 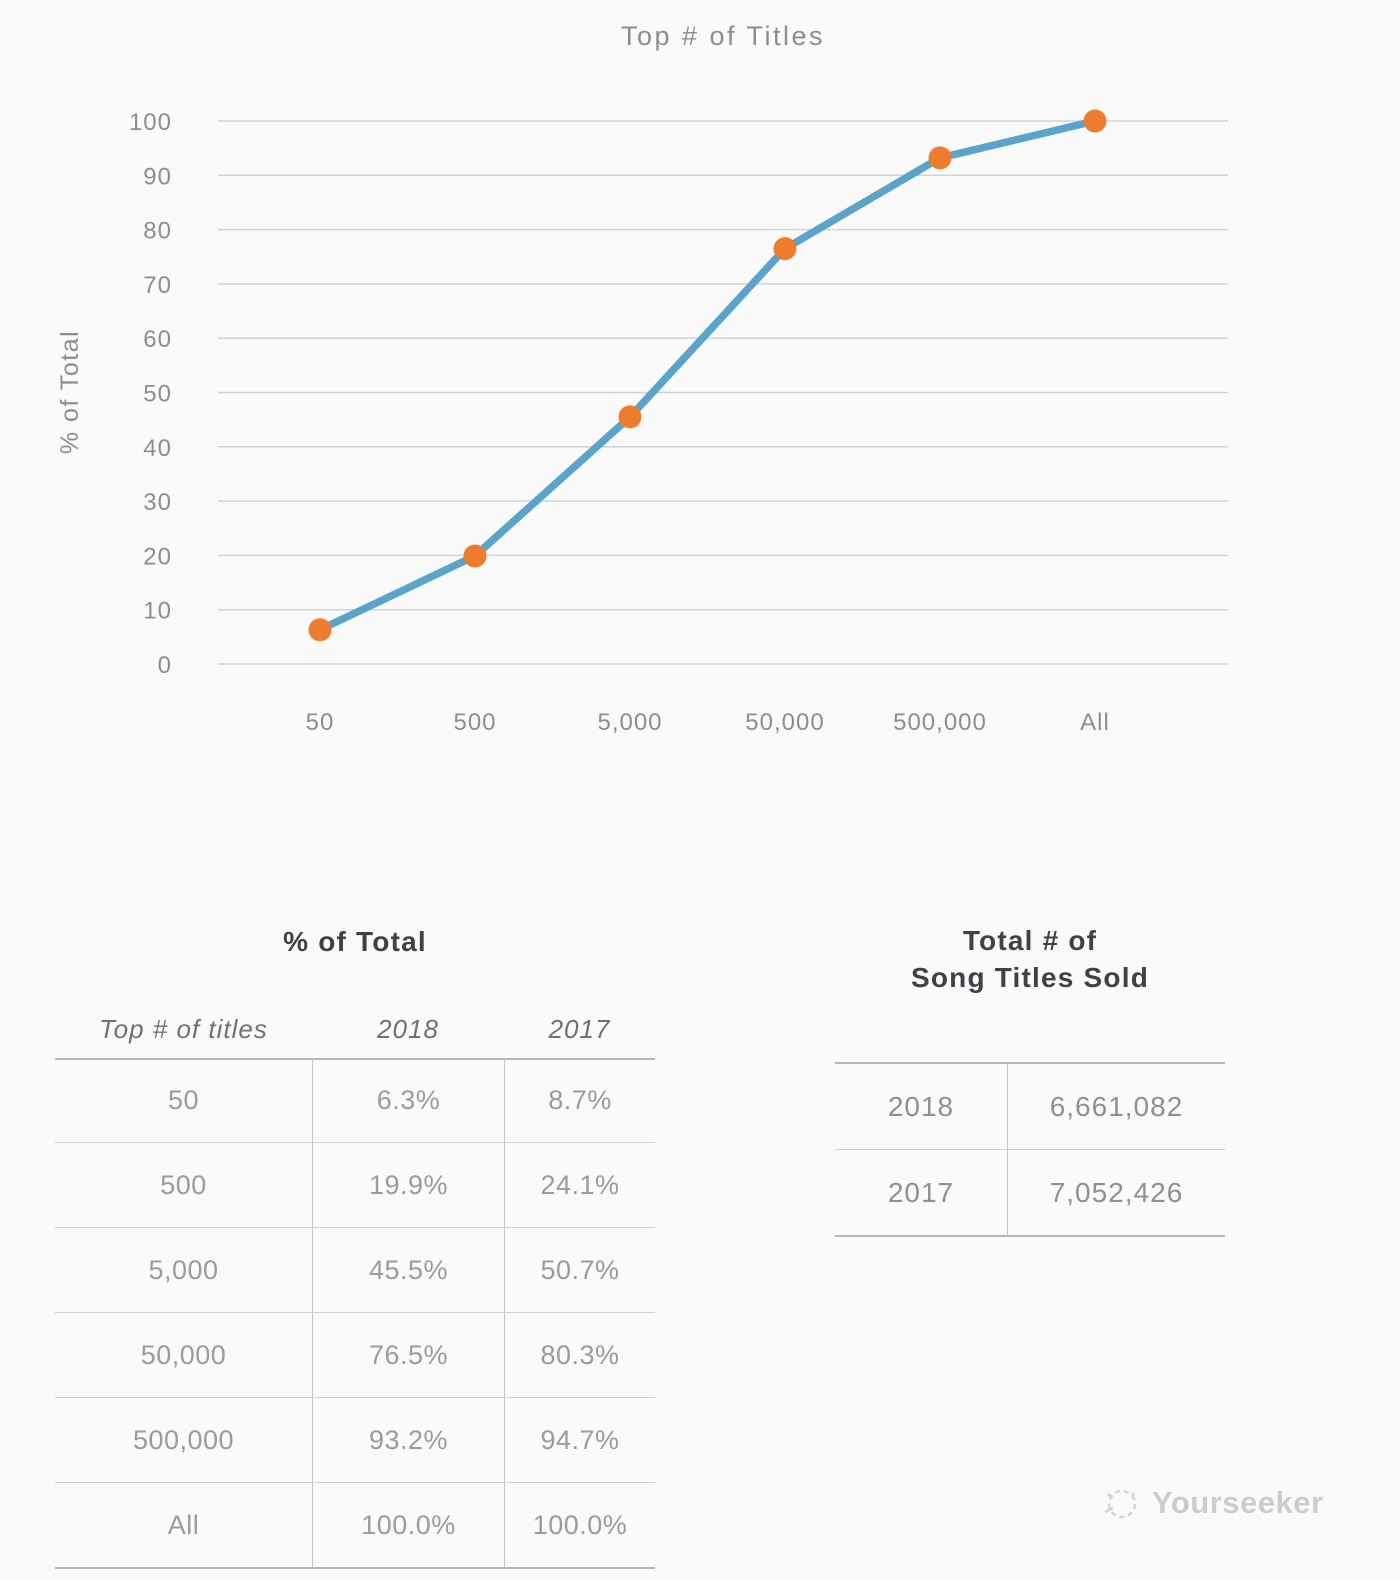 What do you see at coordinates (579, 1440) in the screenshot?
I see `value-2017-cell: 94.7%` at bounding box center [579, 1440].